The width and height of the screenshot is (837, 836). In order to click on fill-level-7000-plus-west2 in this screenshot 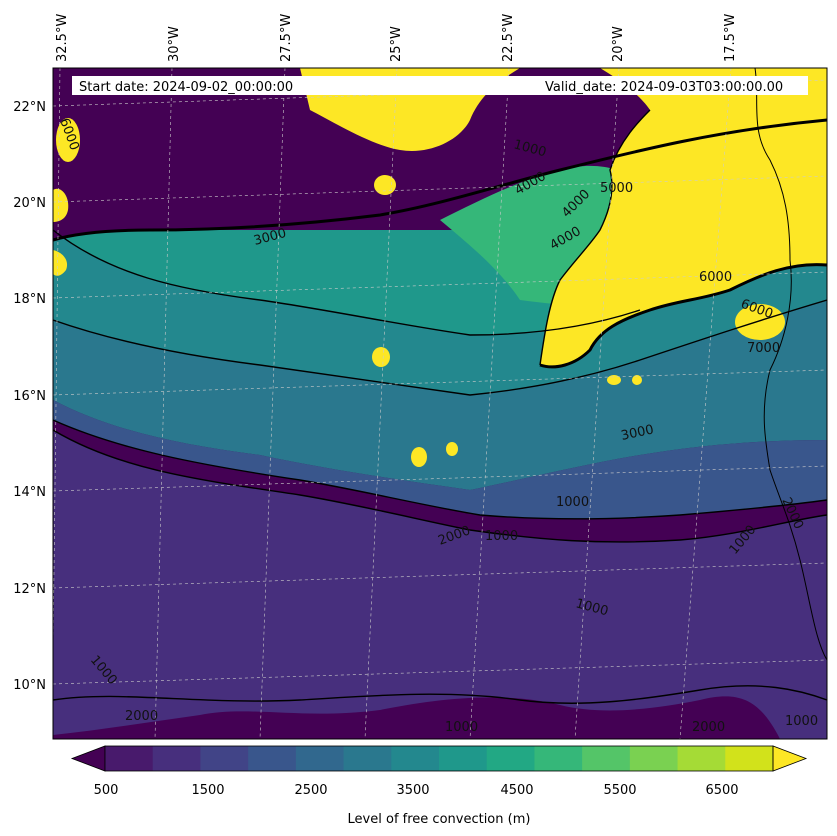, I will do `click(60, 263)`.